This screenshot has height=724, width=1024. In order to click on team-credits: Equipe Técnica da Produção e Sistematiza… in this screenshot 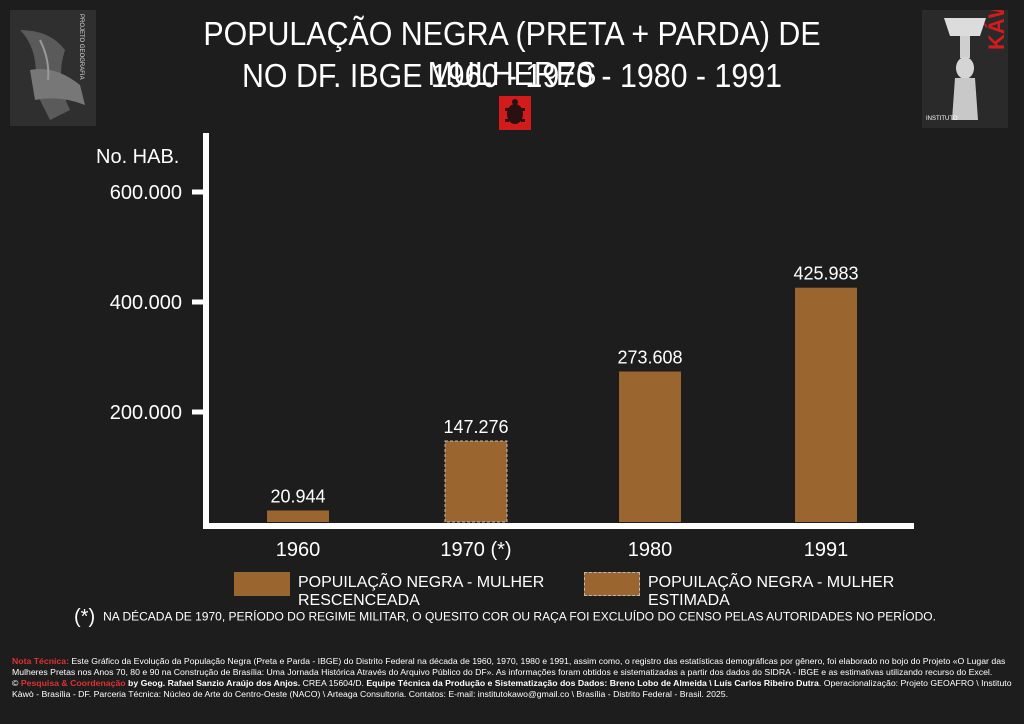, I will do `click(592, 683)`.